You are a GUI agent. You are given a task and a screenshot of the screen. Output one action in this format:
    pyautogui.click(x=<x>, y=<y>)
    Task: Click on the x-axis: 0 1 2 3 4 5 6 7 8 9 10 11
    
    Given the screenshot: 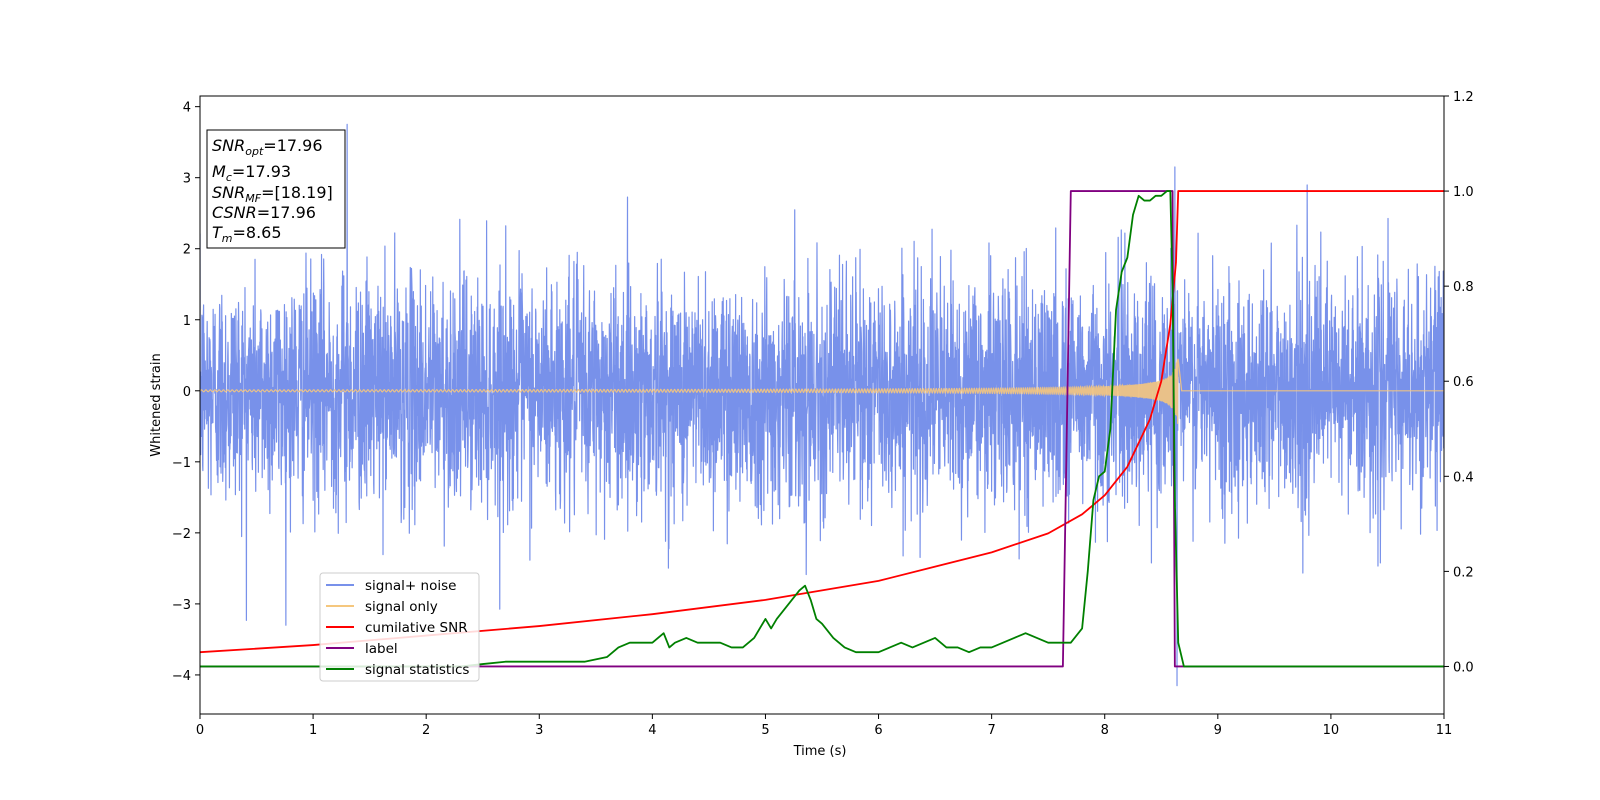 What is the action you would take?
    pyautogui.click(x=824, y=726)
    